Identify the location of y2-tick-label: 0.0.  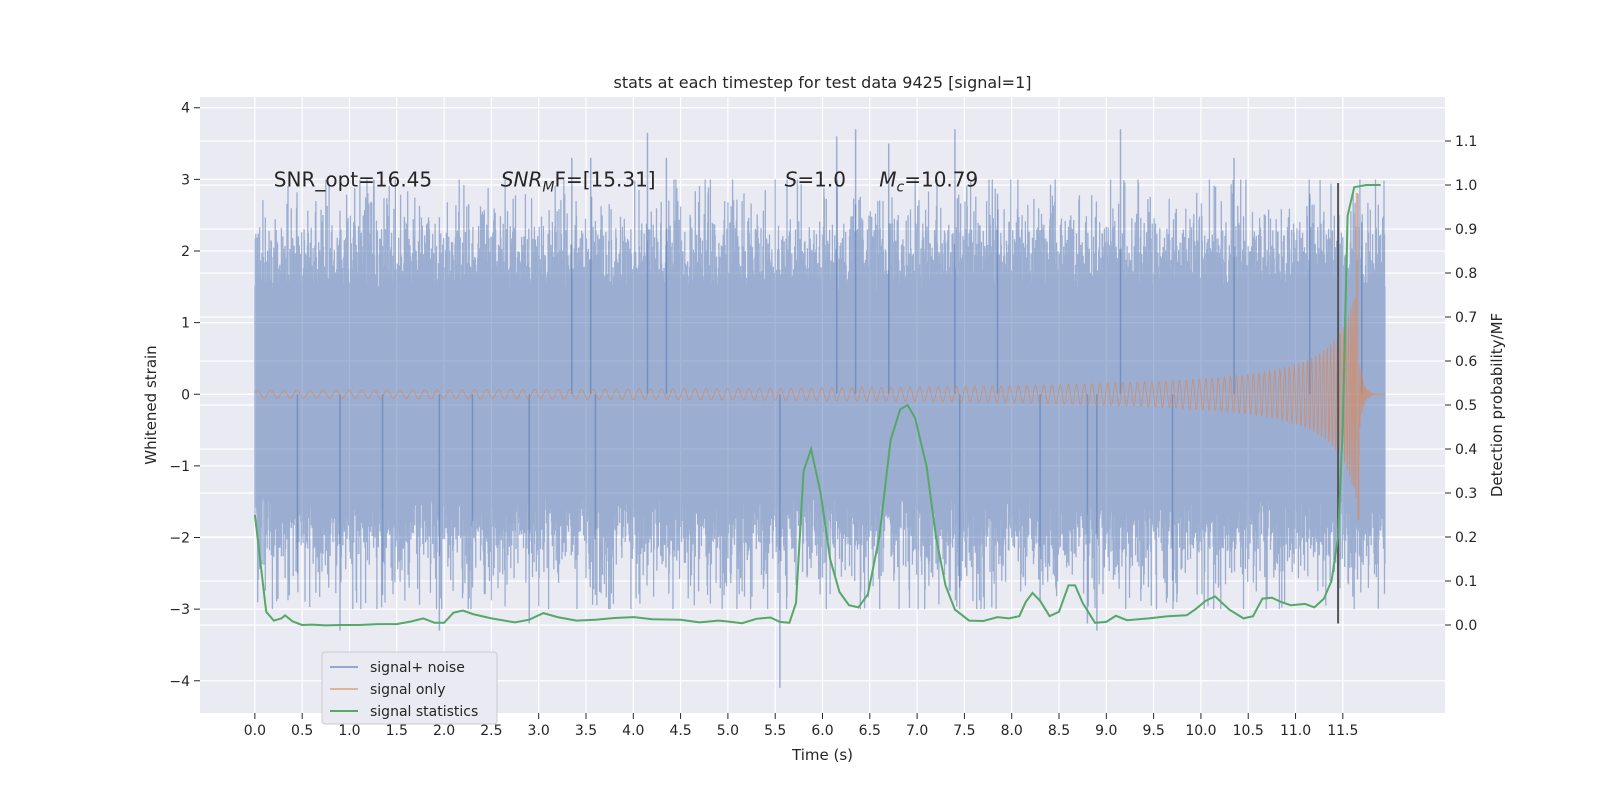
(1466, 626).